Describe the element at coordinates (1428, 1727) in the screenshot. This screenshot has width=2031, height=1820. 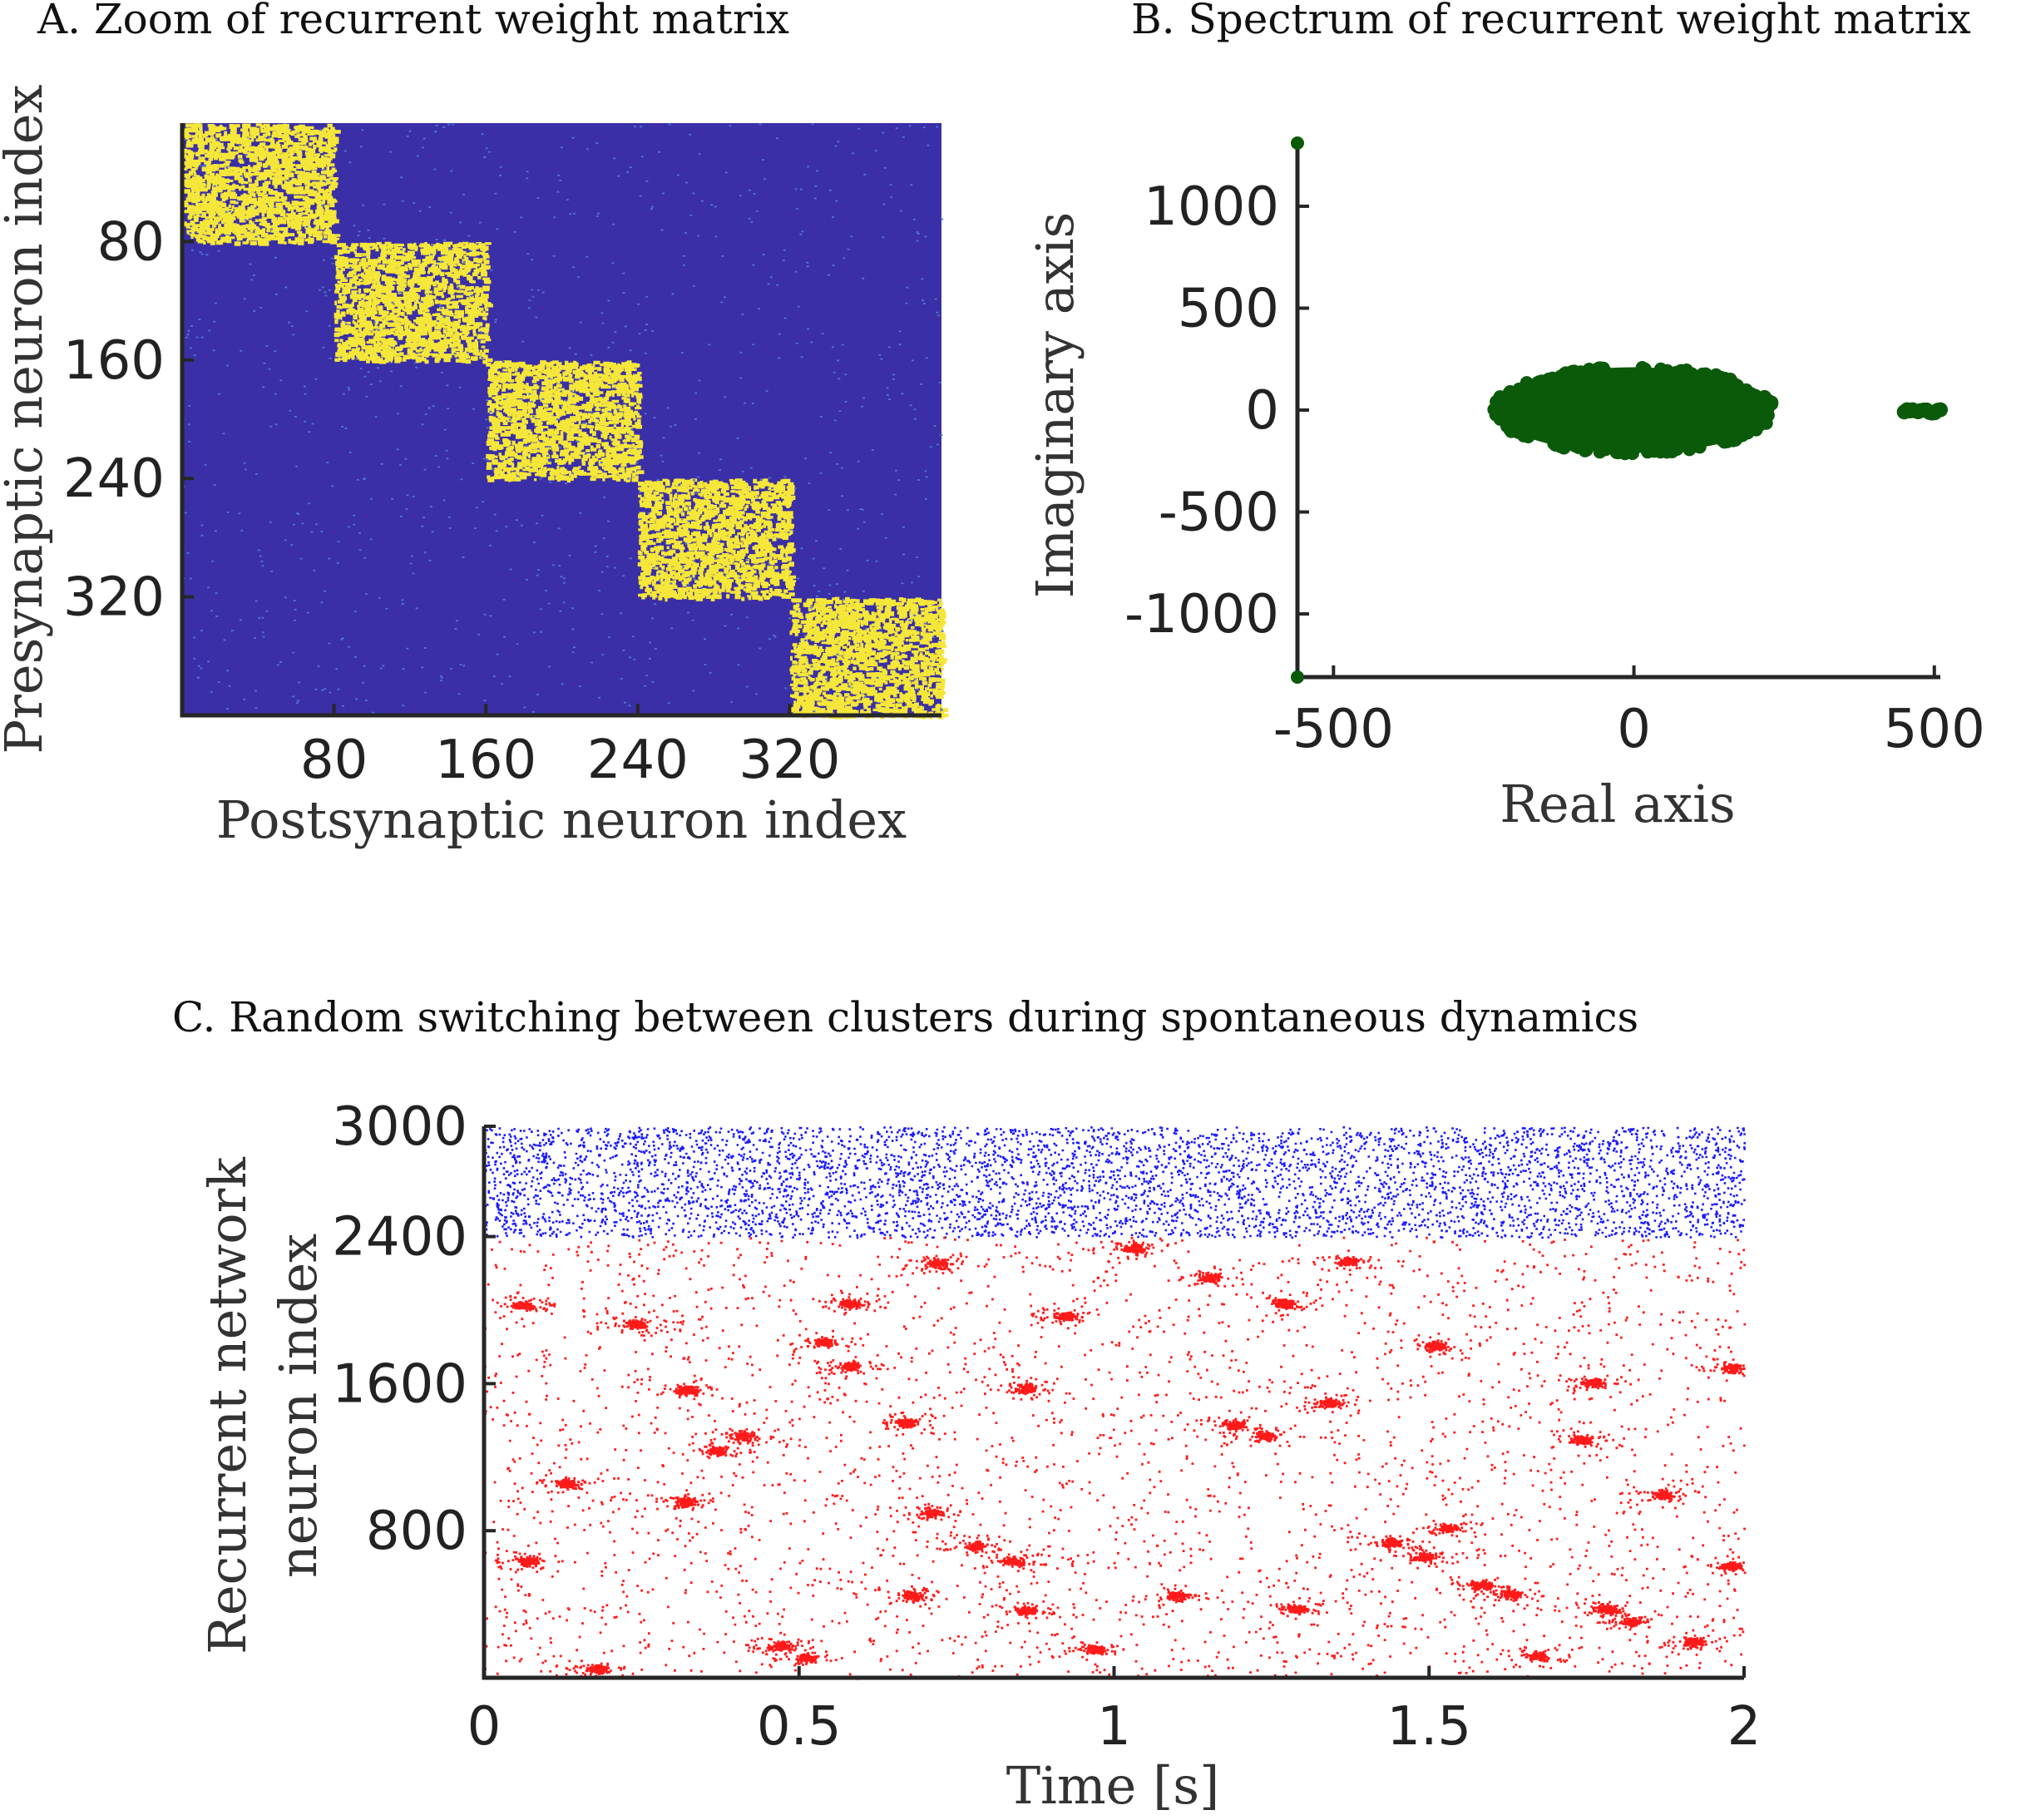
I see `c-xtick-label: 1.5` at that location.